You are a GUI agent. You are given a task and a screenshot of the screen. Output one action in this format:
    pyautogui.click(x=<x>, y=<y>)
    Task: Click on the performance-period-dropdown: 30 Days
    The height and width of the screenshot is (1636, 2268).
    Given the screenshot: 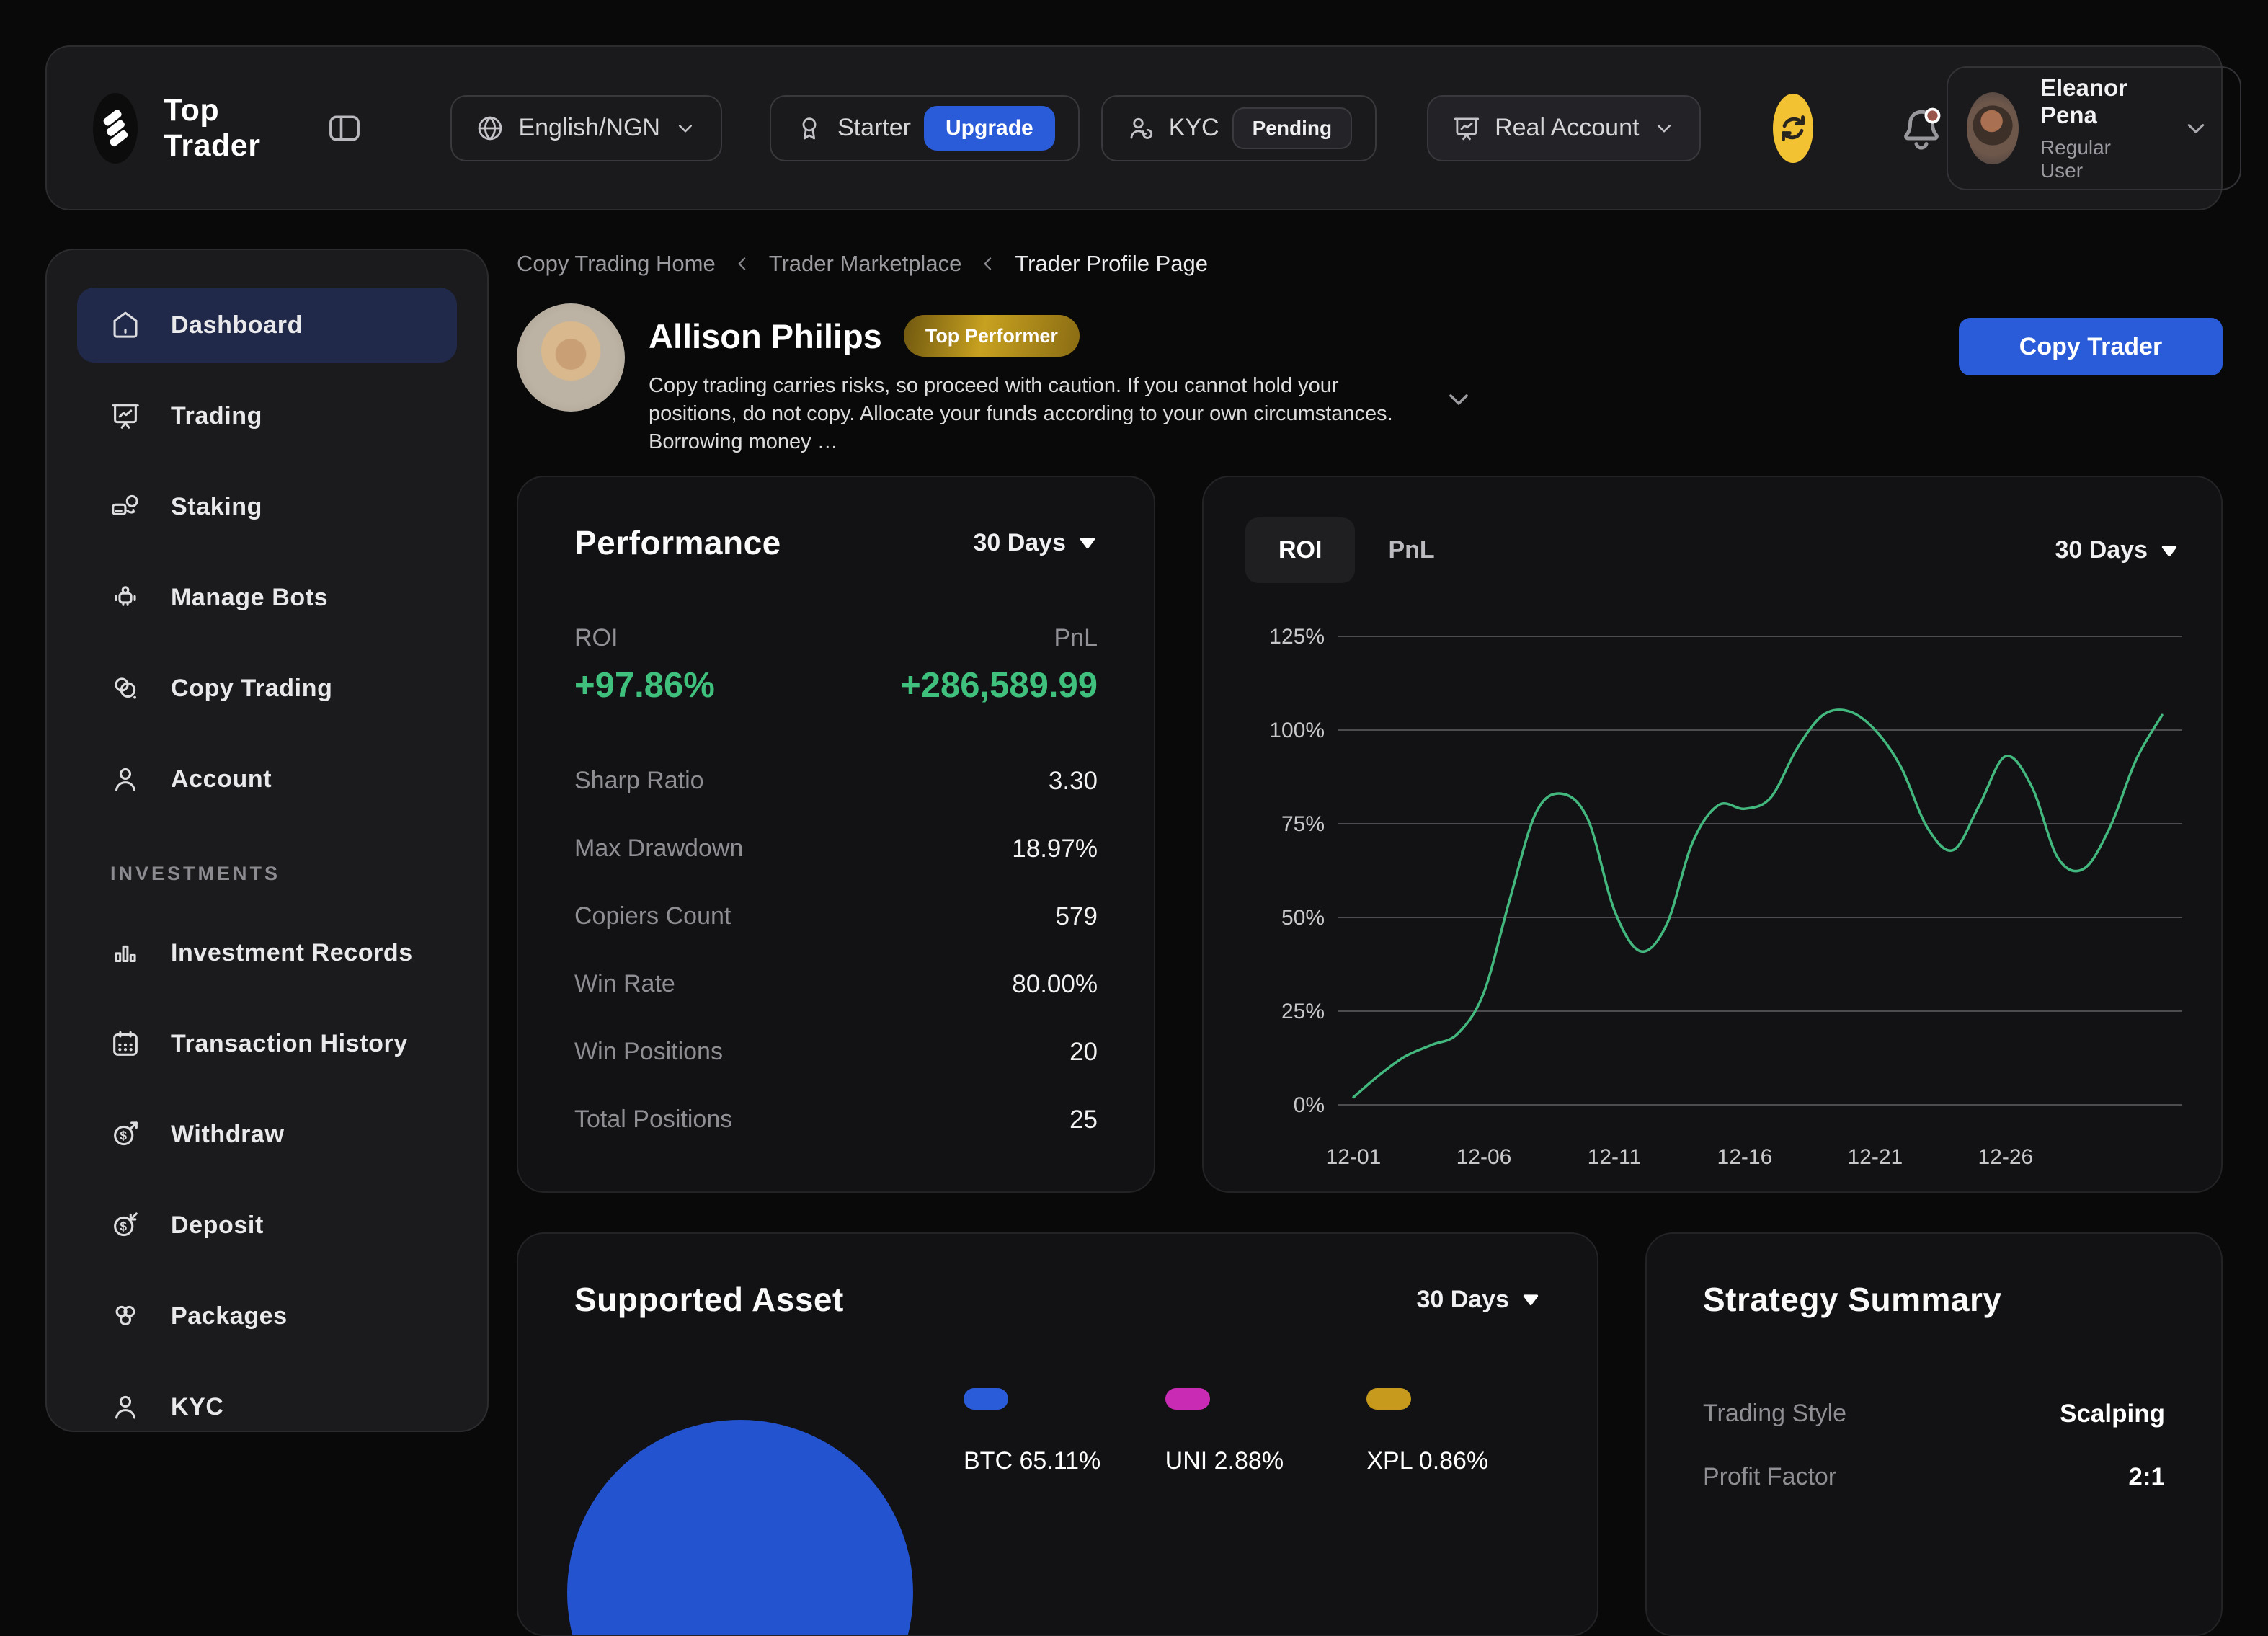 What is the action you would take?
    pyautogui.click(x=1036, y=543)
    